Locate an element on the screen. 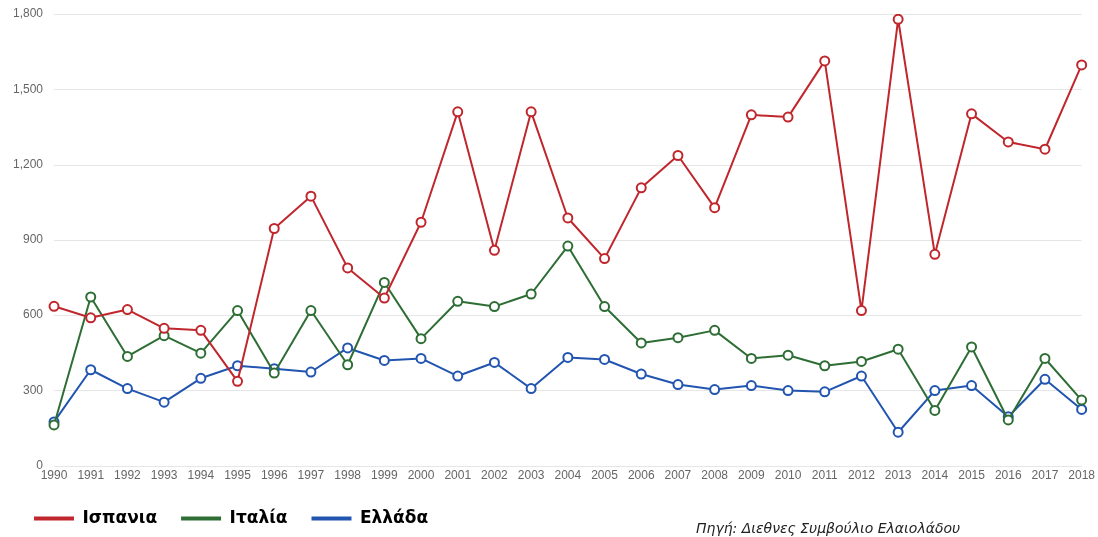 This screenshot has width=1098, height=537. x-tick-label: 2000 is located at coordinates (421, 475).